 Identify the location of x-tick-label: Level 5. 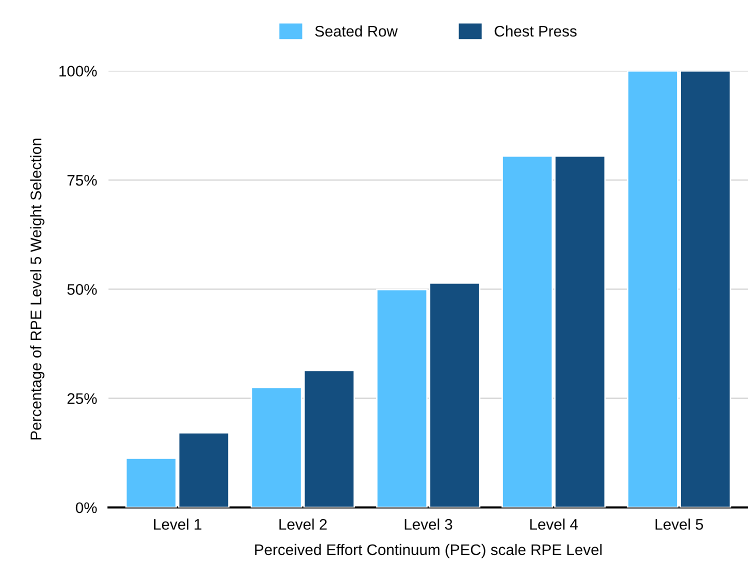
(680, 524).